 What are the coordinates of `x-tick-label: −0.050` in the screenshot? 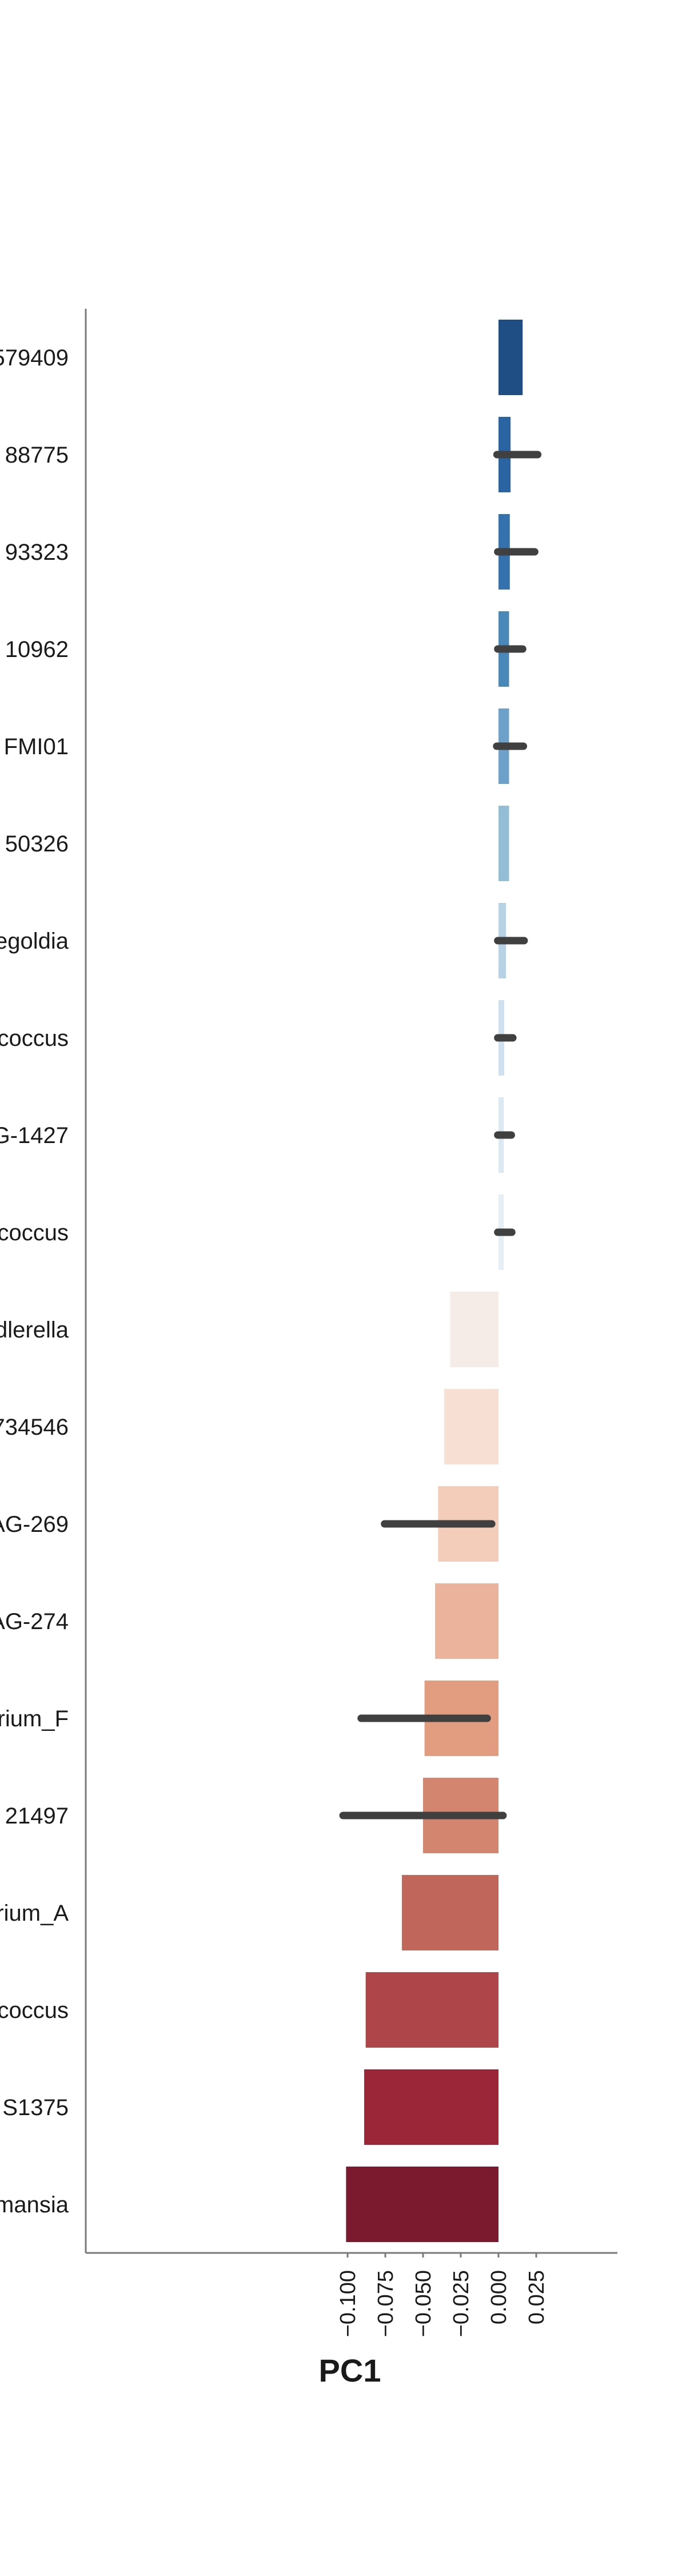 It's located at (424, 2303).